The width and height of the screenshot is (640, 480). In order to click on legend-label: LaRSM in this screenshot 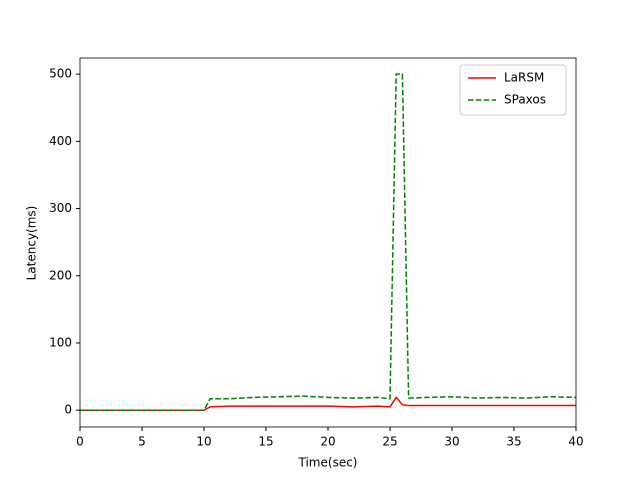, I will do `click(524, 78)`.